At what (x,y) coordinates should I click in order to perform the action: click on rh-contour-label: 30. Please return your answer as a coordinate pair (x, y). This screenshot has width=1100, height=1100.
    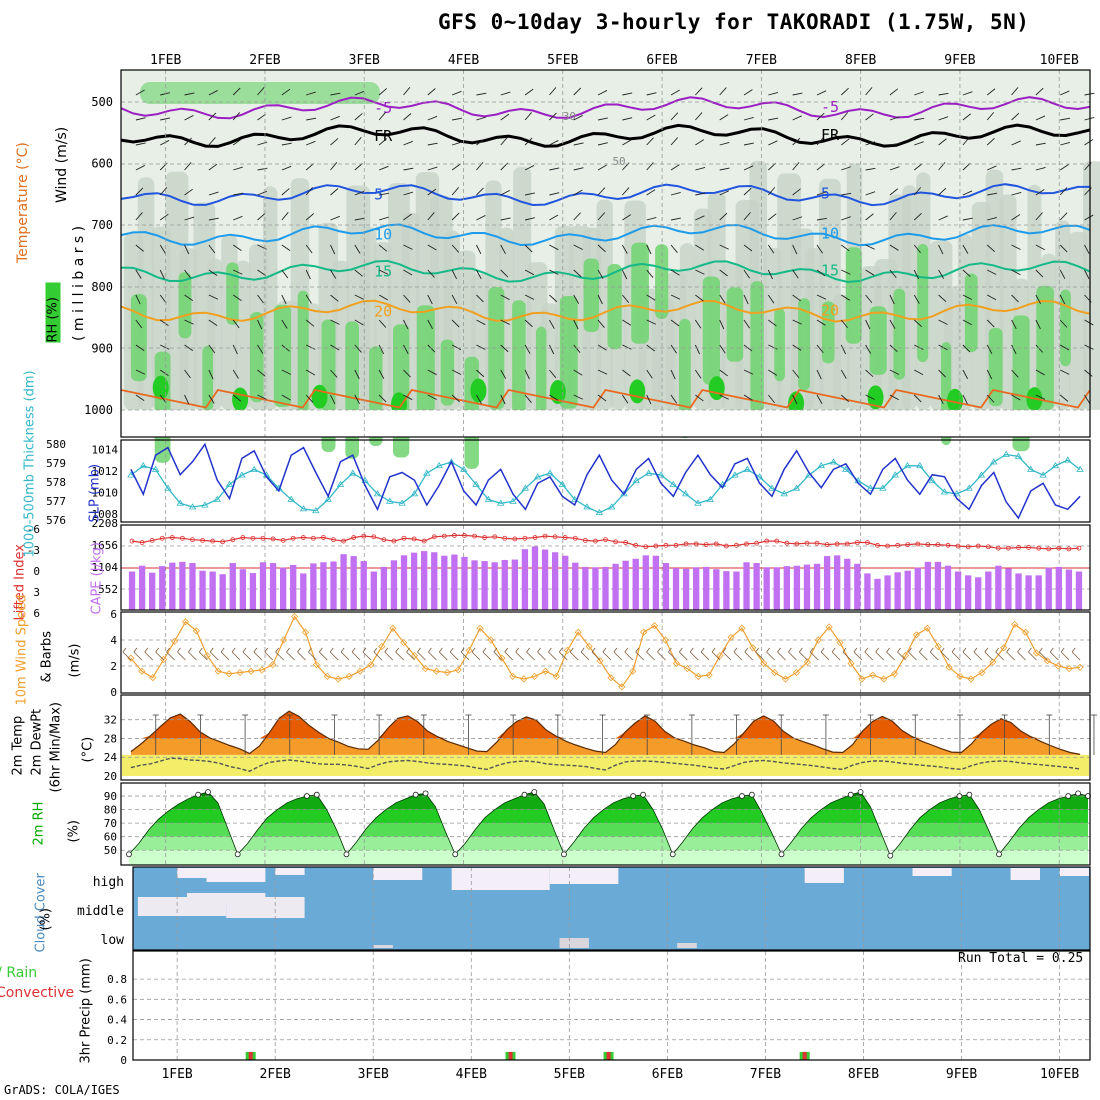
    Looking at the image, I should click on (569, 116).